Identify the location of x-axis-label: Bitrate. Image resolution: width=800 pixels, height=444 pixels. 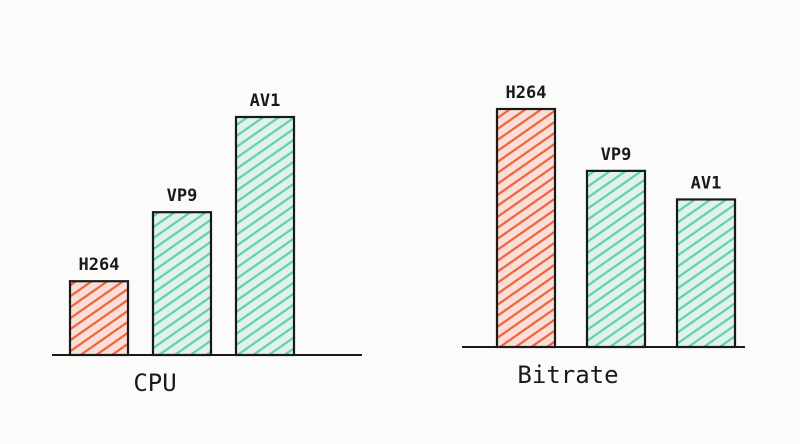
(567, 375).